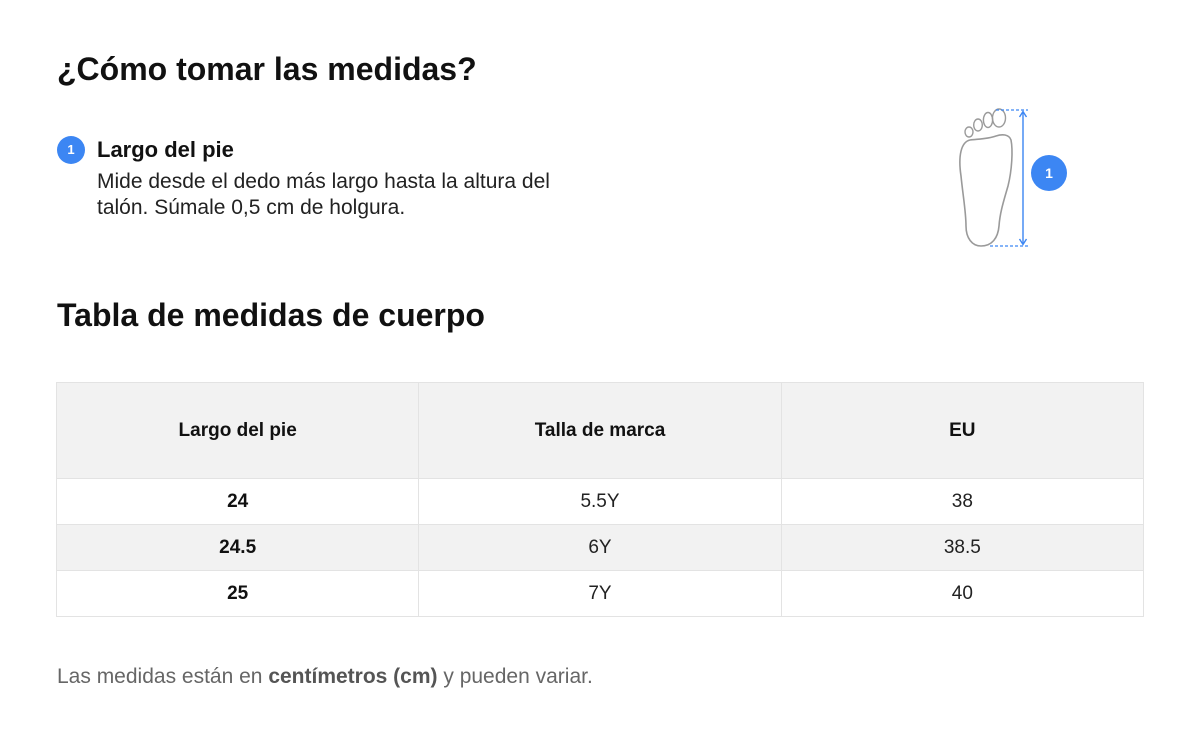  I want to click on page-title: ¿Cómo tomar las medidas?, so click(267, 69).